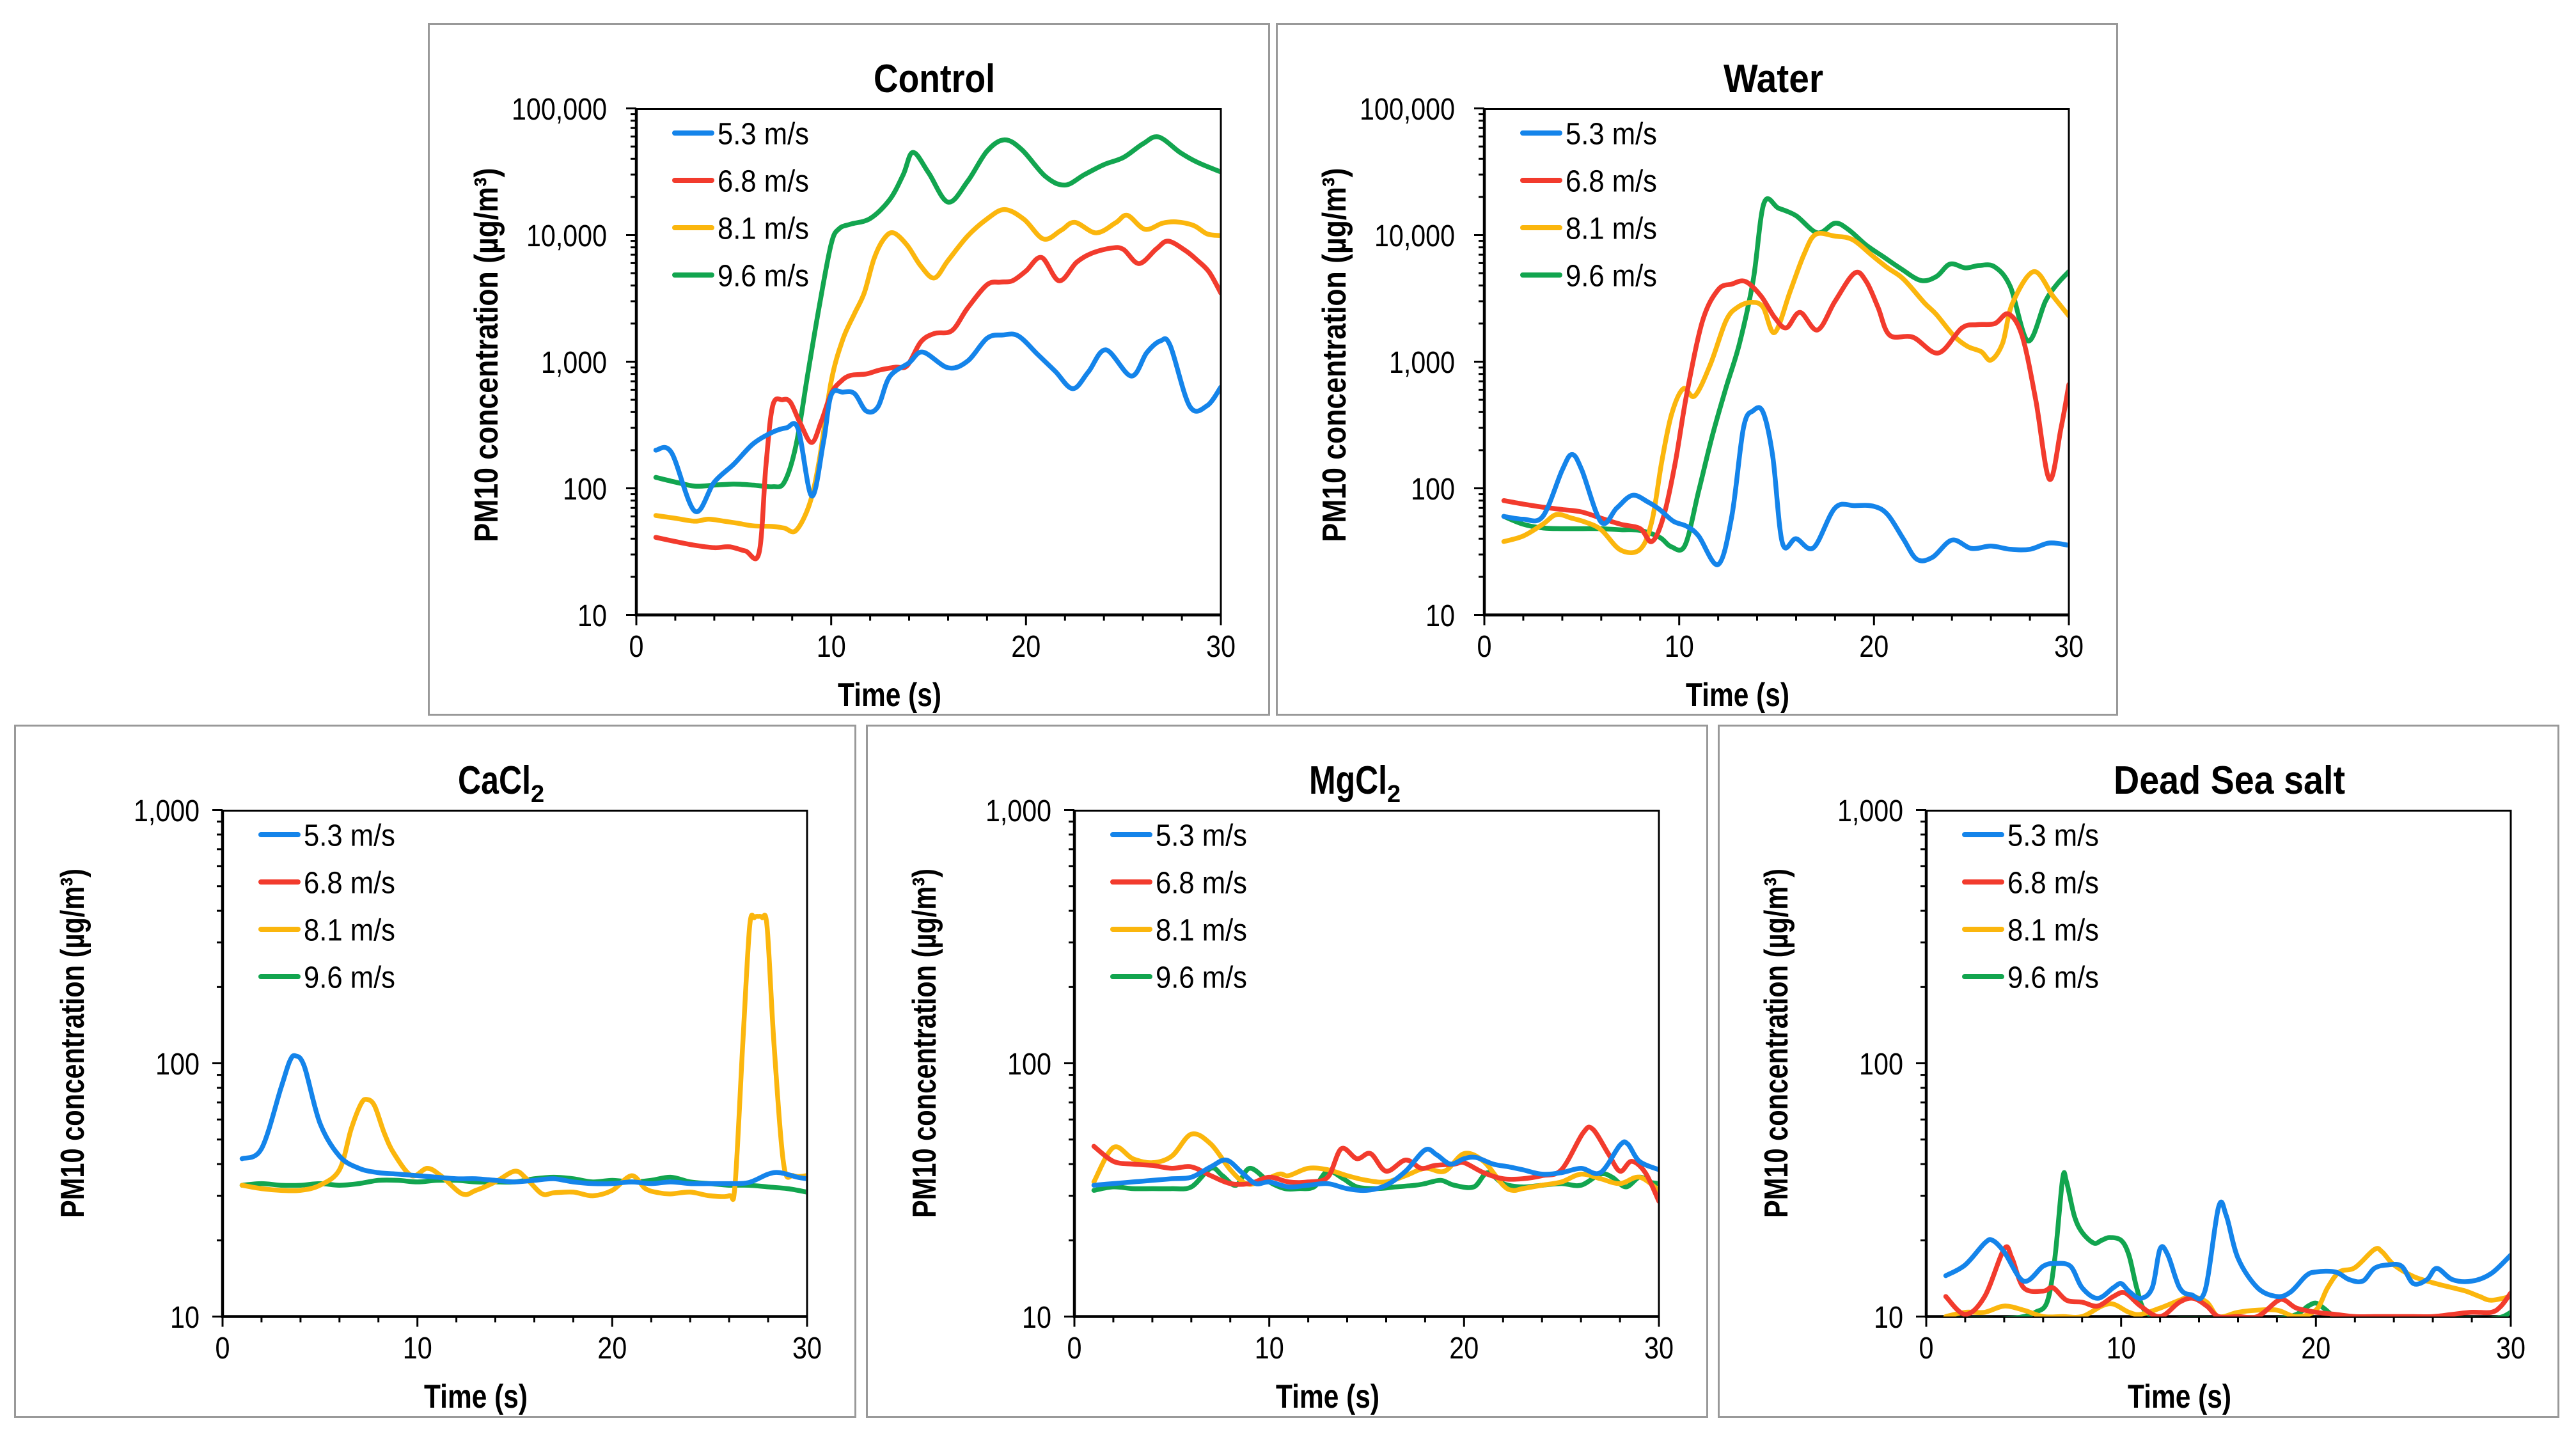  I want to click on svg-text: Control, so click(934, 79).